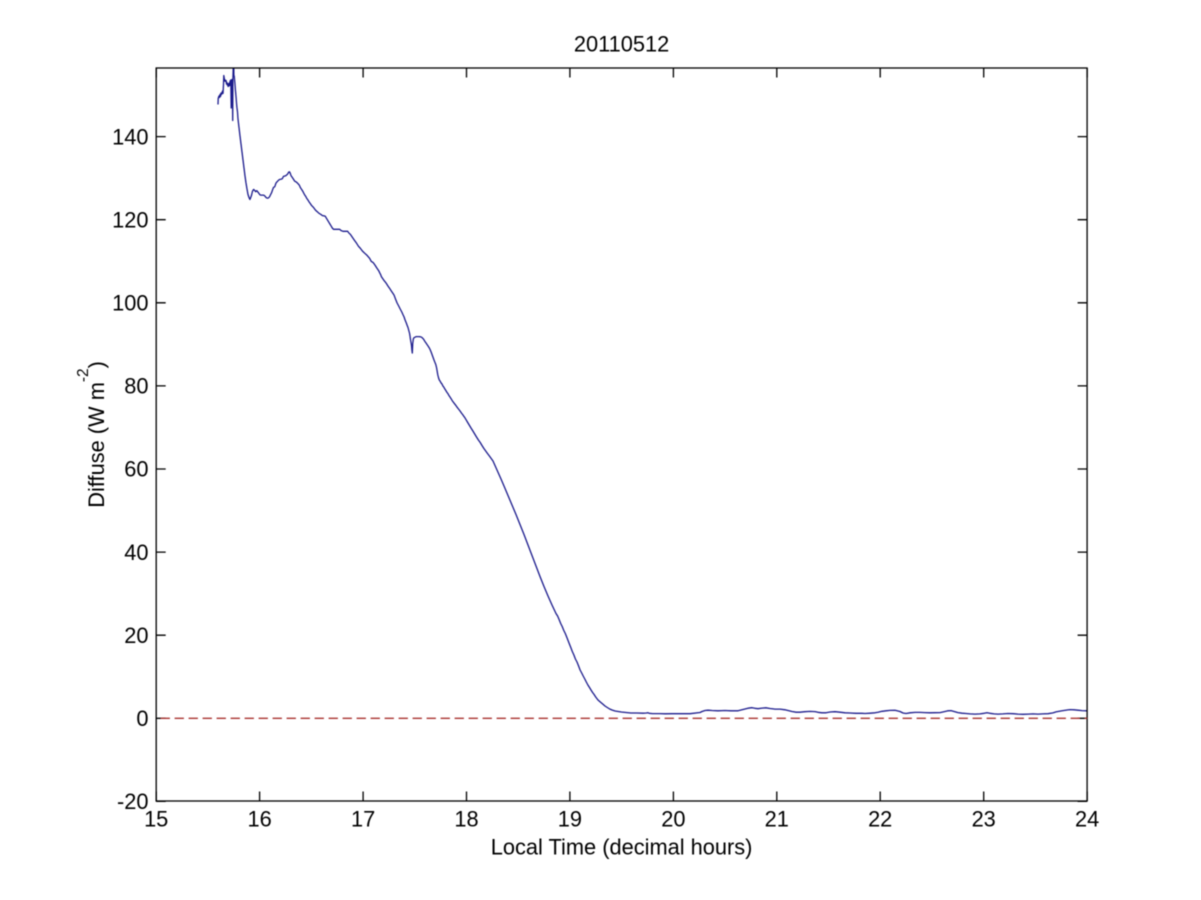 The image size is (1201, 900). I want to click on svg-text: 18, so click(466, 818).